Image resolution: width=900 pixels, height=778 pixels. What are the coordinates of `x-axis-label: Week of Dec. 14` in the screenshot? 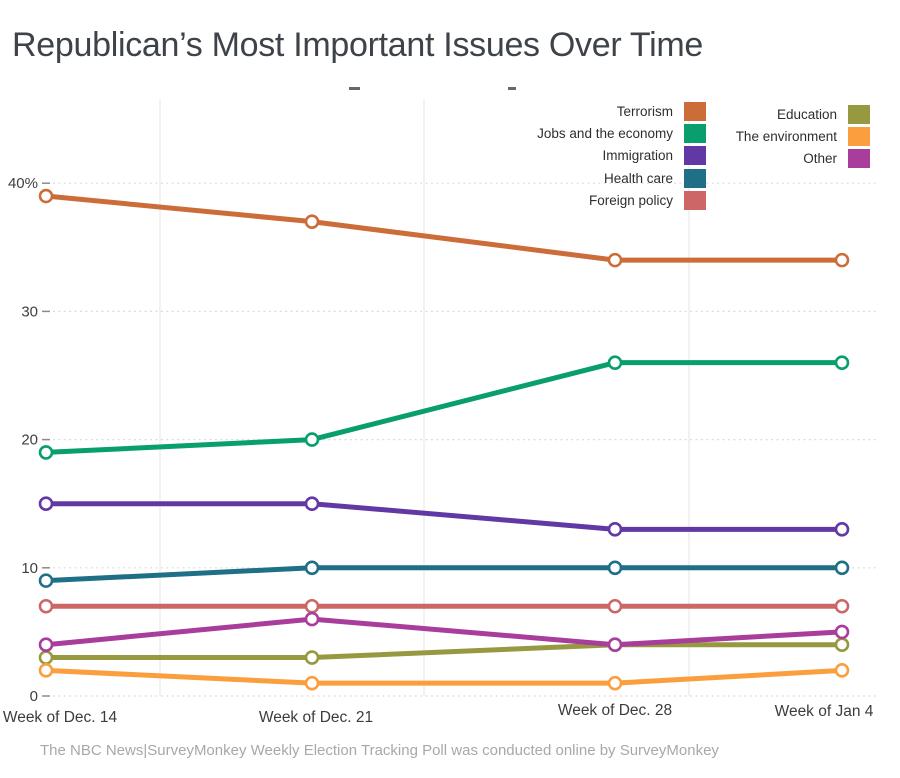 It's located at (60, 717).